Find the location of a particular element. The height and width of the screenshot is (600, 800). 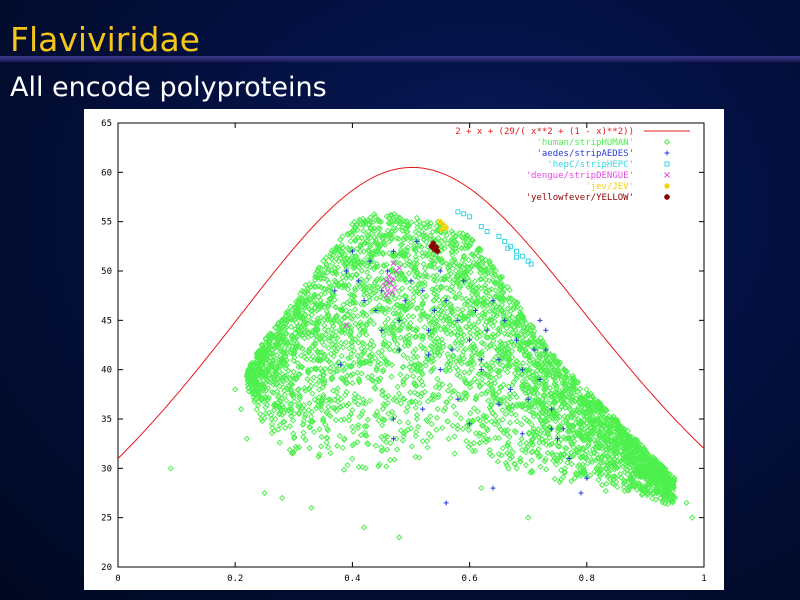

y-tick-label: 60 is located at coordinates (106, 173).